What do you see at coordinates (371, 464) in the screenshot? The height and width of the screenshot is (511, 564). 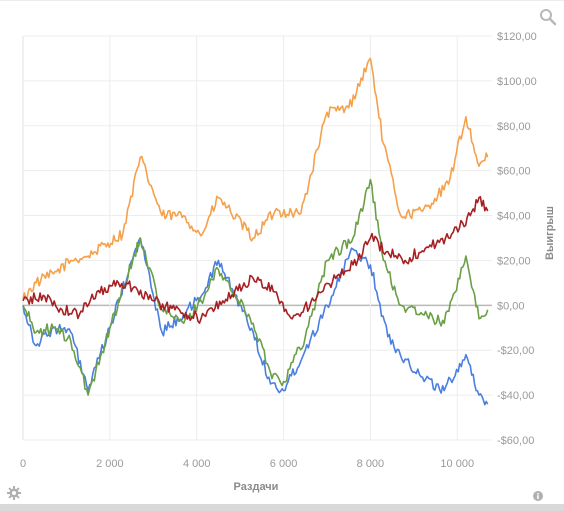 I see `x-tick-label: 8 000` at bounding box center [371, 464].